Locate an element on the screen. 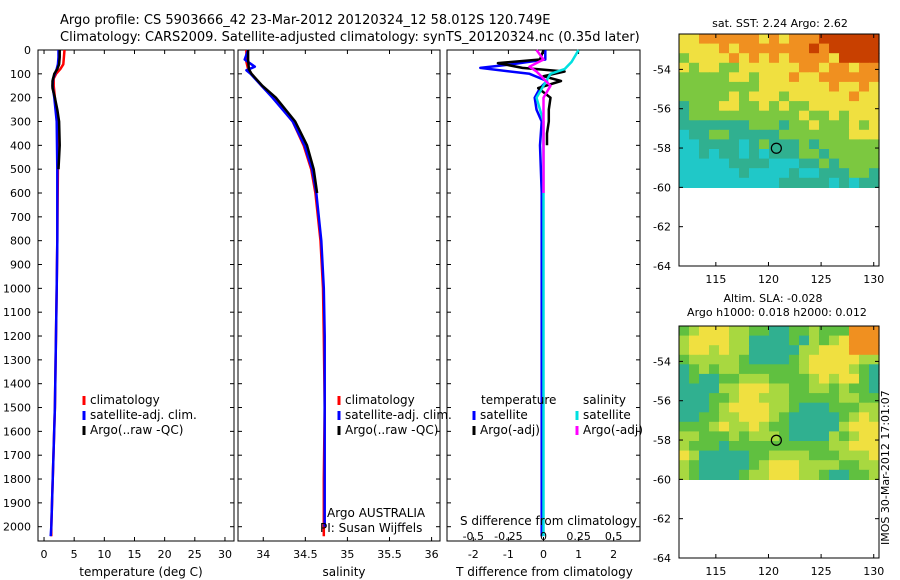  sst-map-ytick-label: -58 is located at coordinates (662, 148).